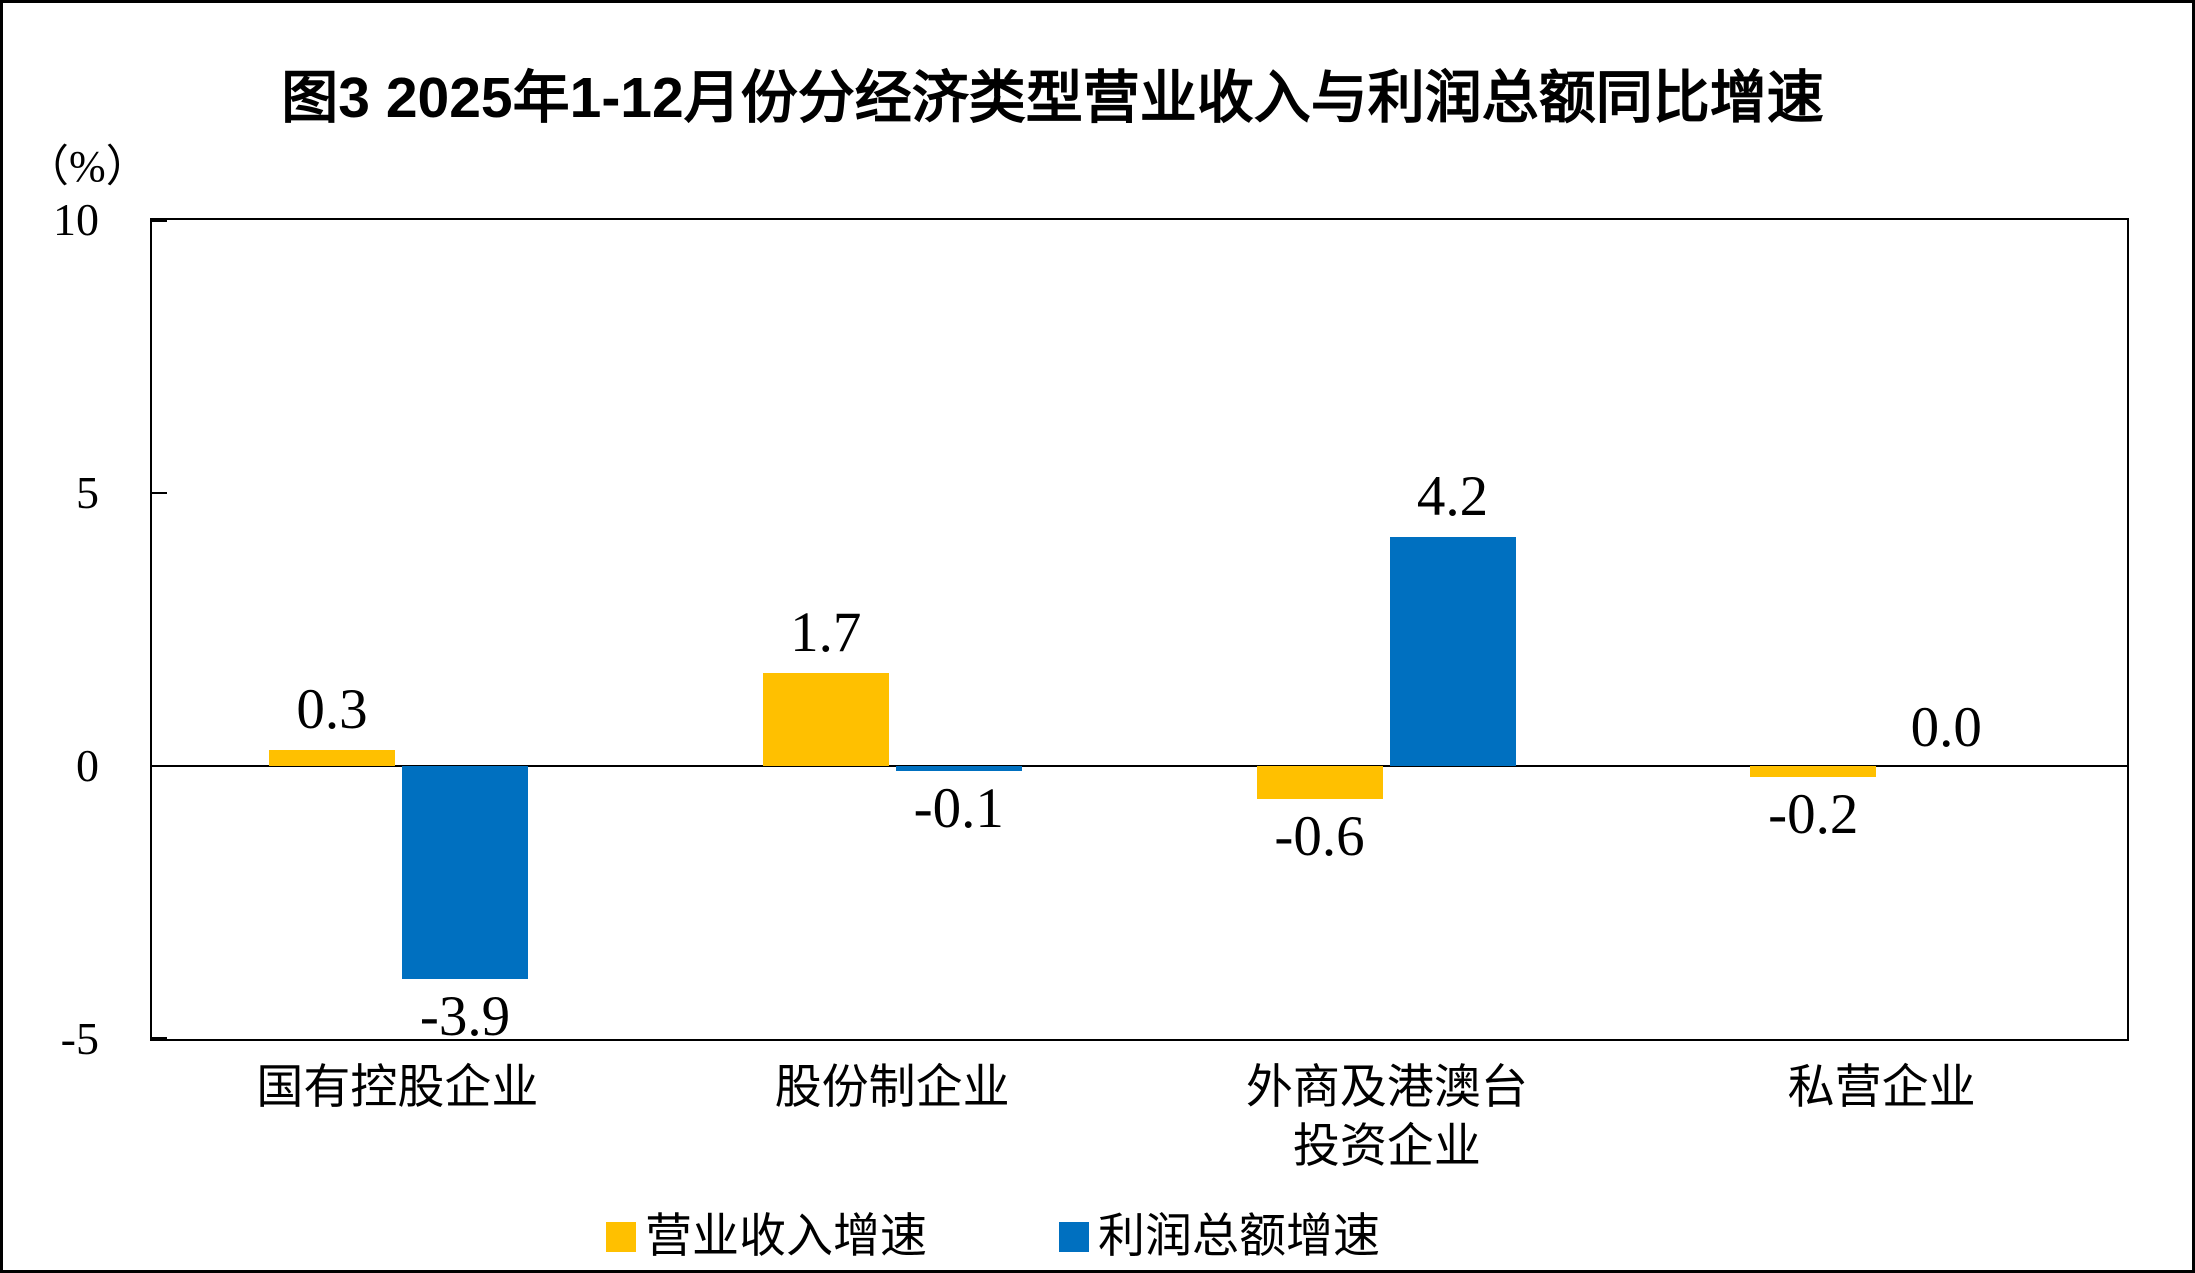  What do you see at coordinates (465, 1016) in the screenshot?
I see `profit-value-label: -3.9` at bounding box center [465, 1016].